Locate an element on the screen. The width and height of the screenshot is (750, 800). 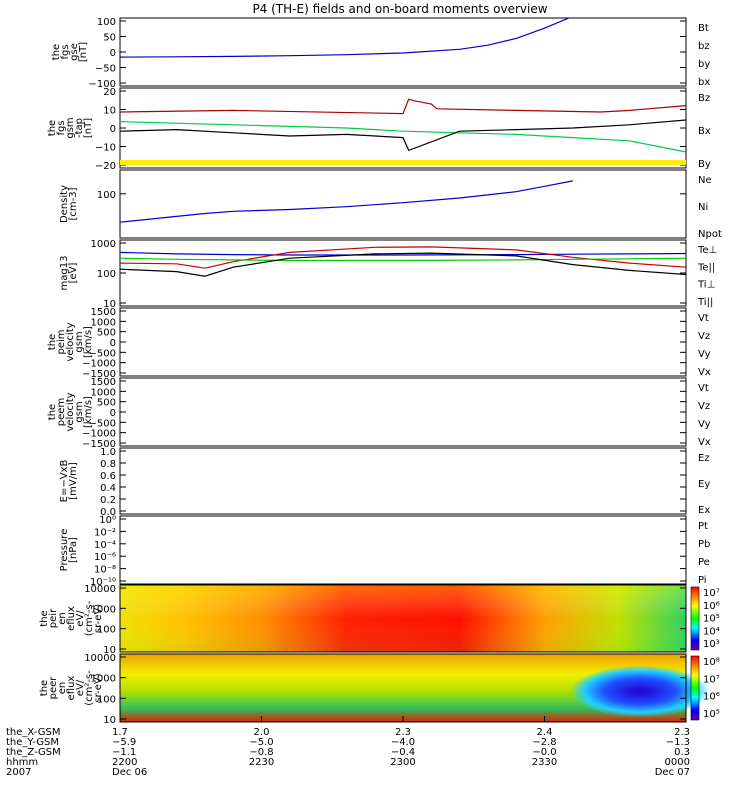
series-line-Ti|| is located at coordinates (403, 259).